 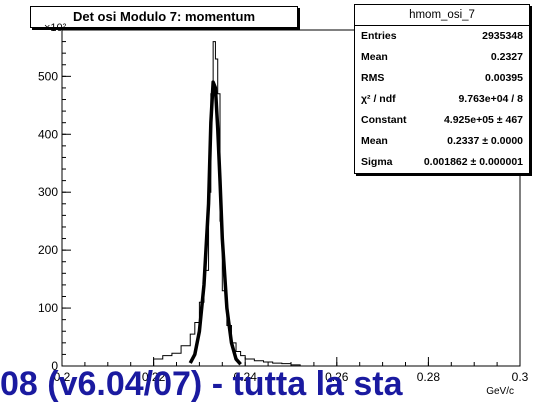 I want to click on stats-row-fit-mean: Mean 0.2337 ± 0.0000, so click(x=442, y=141).